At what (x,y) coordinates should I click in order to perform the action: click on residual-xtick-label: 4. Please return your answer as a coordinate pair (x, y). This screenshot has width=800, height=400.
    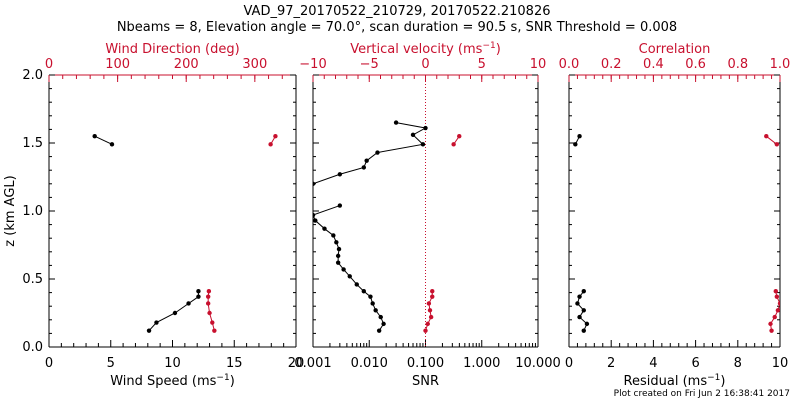
    Looking at the image, I should click on (653, 363).